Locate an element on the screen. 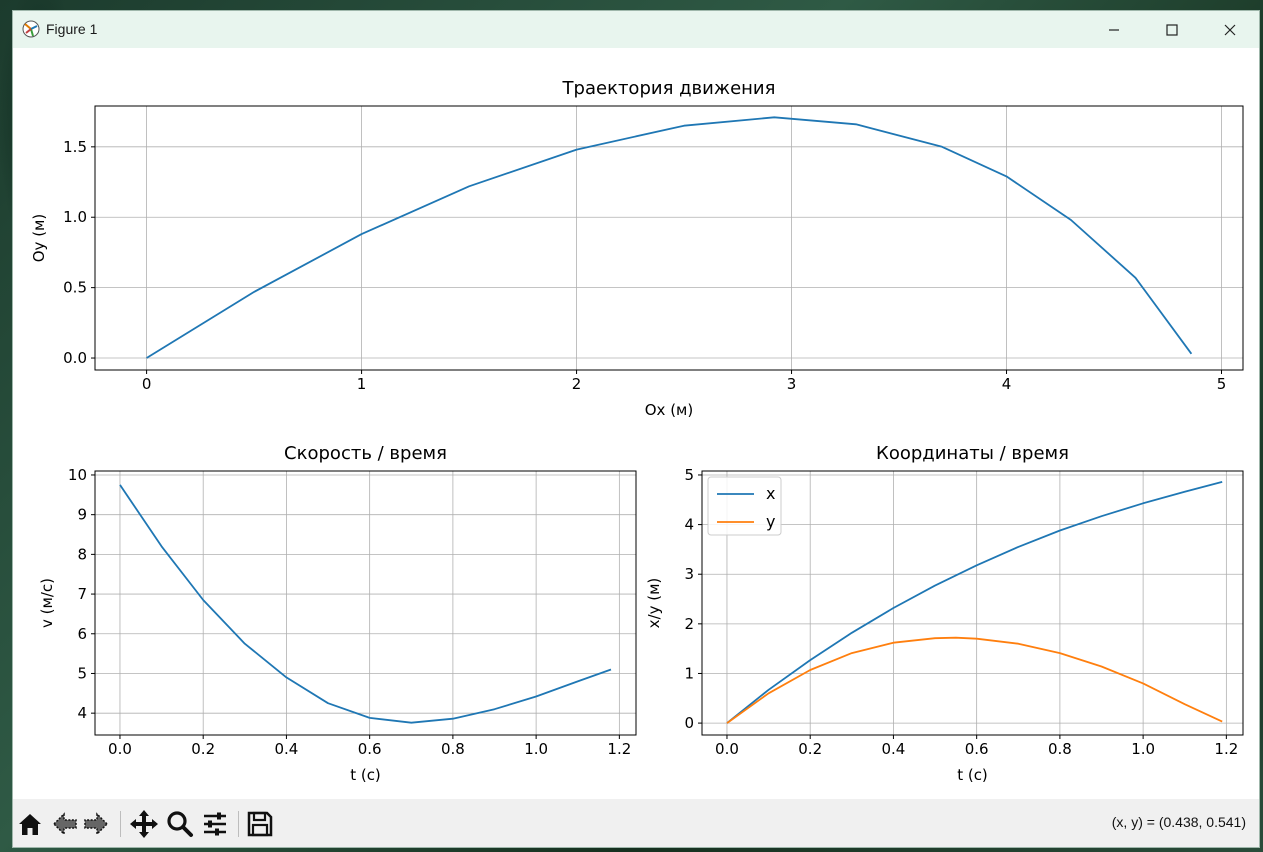 The width and height of the screenshot is (1263, 852). configure-subplots-icon is located at coordinates (215, 824).